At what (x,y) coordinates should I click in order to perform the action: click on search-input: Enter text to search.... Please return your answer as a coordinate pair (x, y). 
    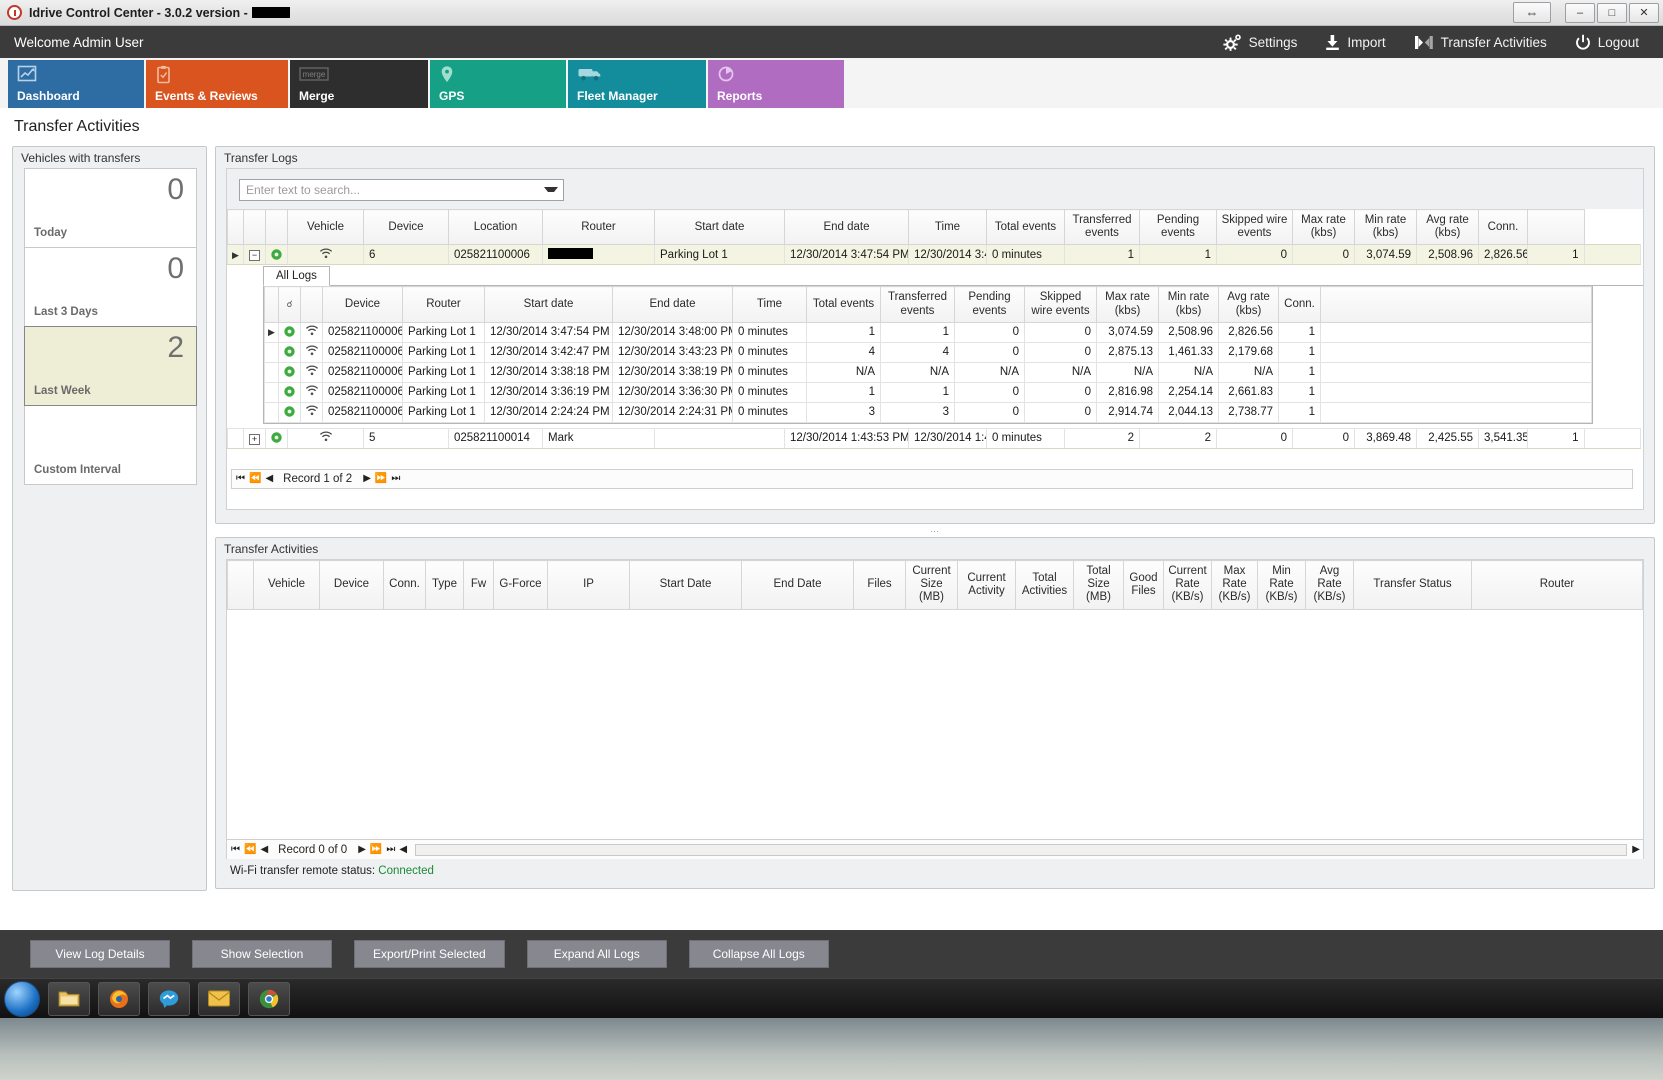
    Looking at the image, I should click on (401, 190).